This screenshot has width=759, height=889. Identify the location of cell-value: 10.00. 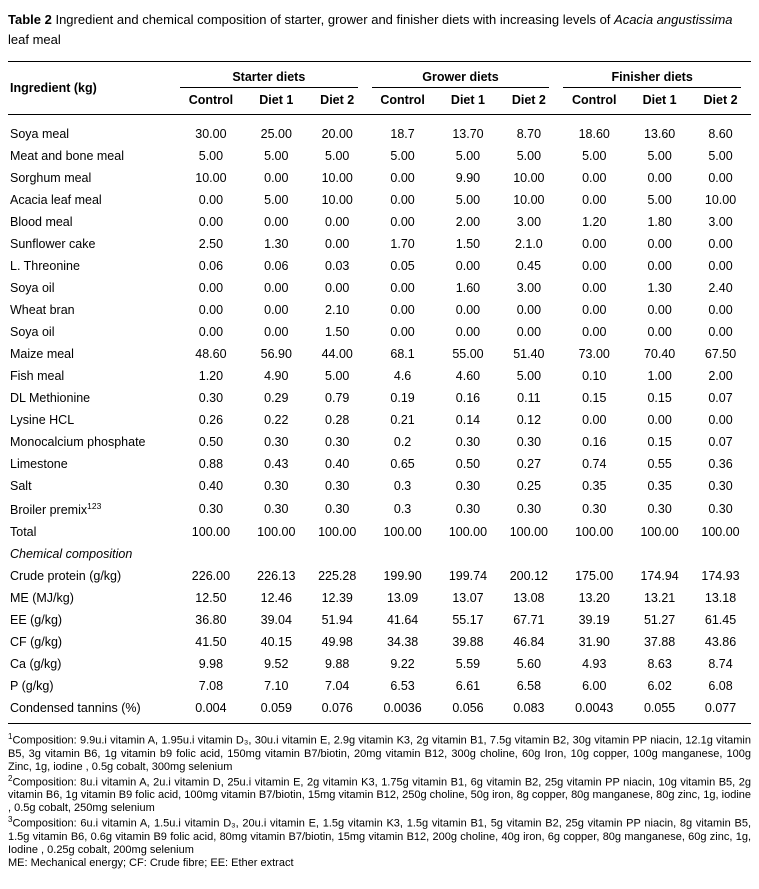
(337, 178).